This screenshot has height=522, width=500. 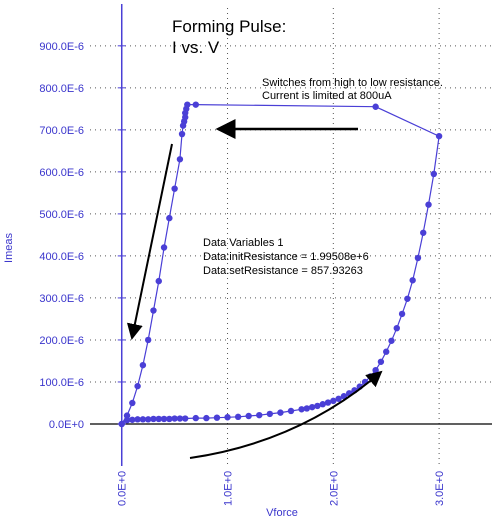 What do you see at coordinates (229, 488) in the screenshot?
I see `x-tick-label: 1.0E+0` at bounding box center [229, 488].